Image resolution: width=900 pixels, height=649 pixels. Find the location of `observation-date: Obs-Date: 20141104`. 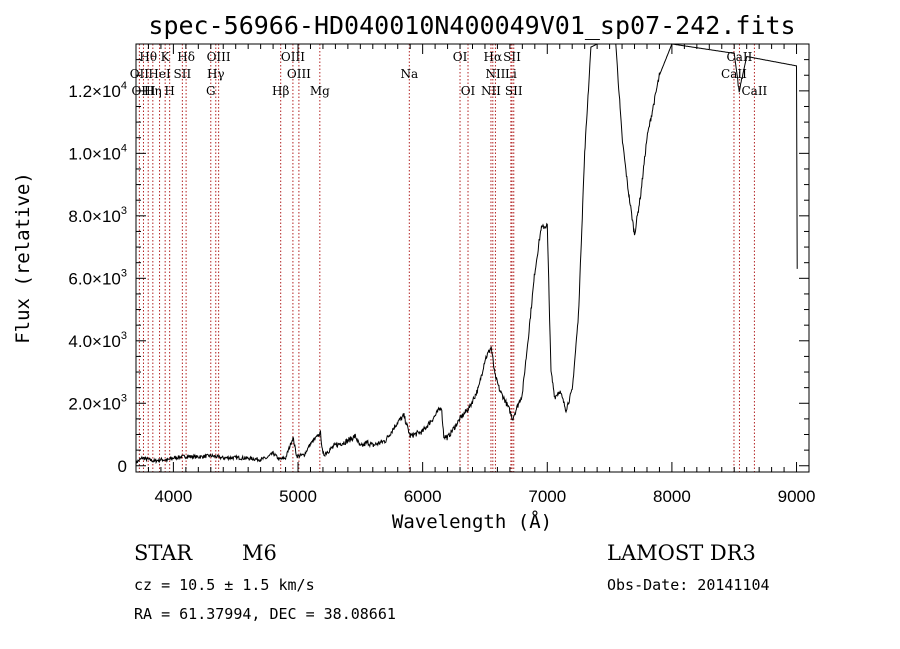

observation-date: Obs-Date: 20141104 is located at coordinates (688, 585).